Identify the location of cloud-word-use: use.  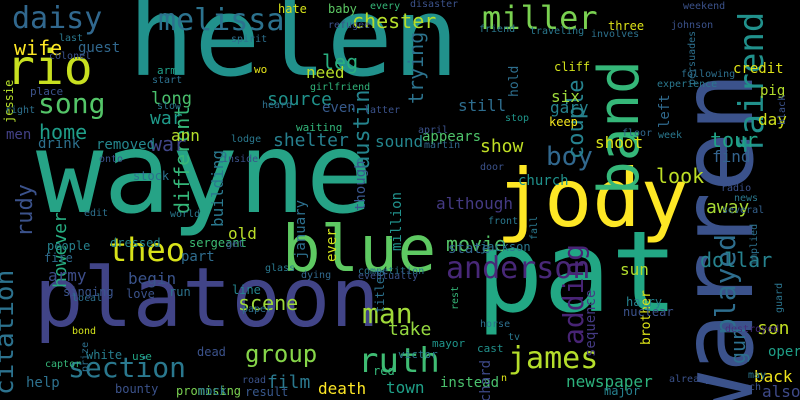
(142, 356).